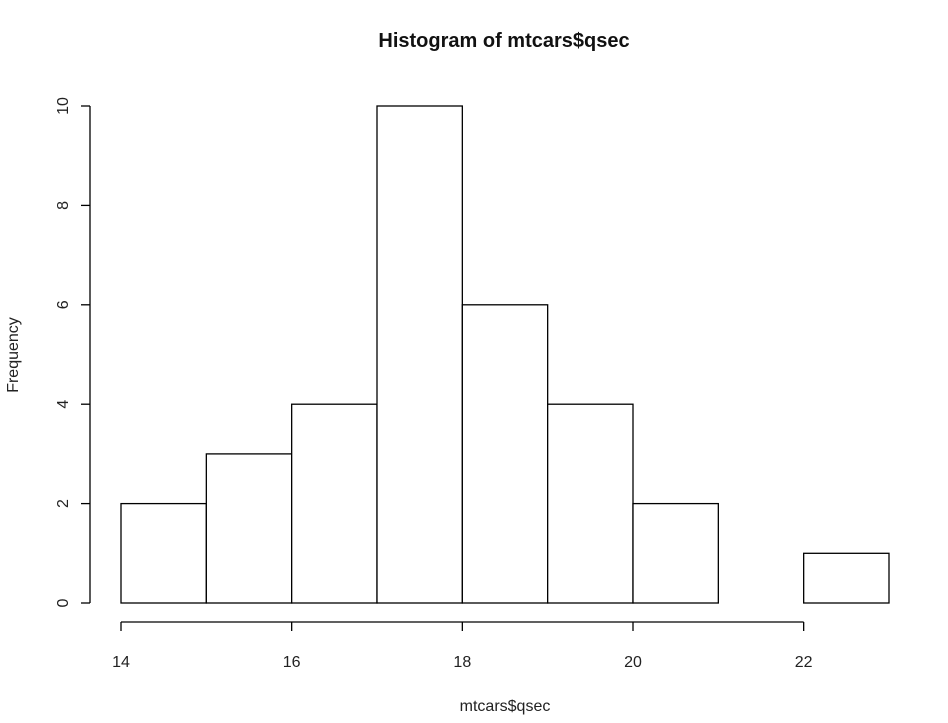 This screenshot has width=948, height=723. I want to click on y-axis-label: Frequency, so click(13, 355).